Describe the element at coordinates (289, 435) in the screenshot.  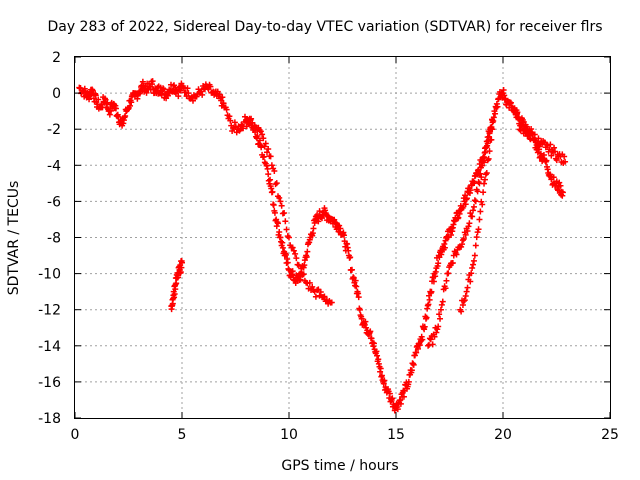
I see `x-tick-label: 10` at that location.